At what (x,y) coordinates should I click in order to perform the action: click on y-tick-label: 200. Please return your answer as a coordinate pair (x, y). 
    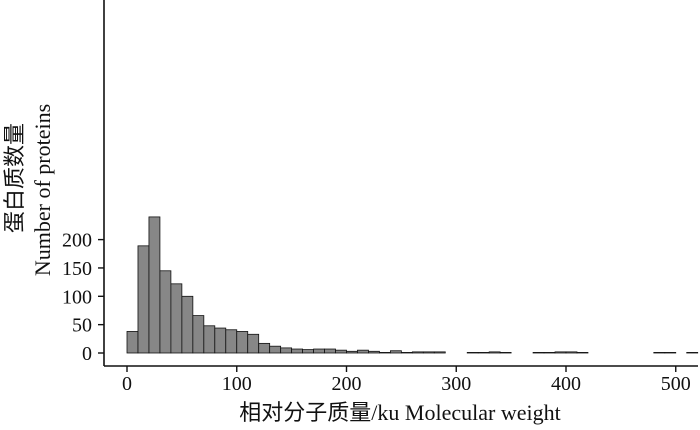
    Looking at the image, I should click on (77, 241).